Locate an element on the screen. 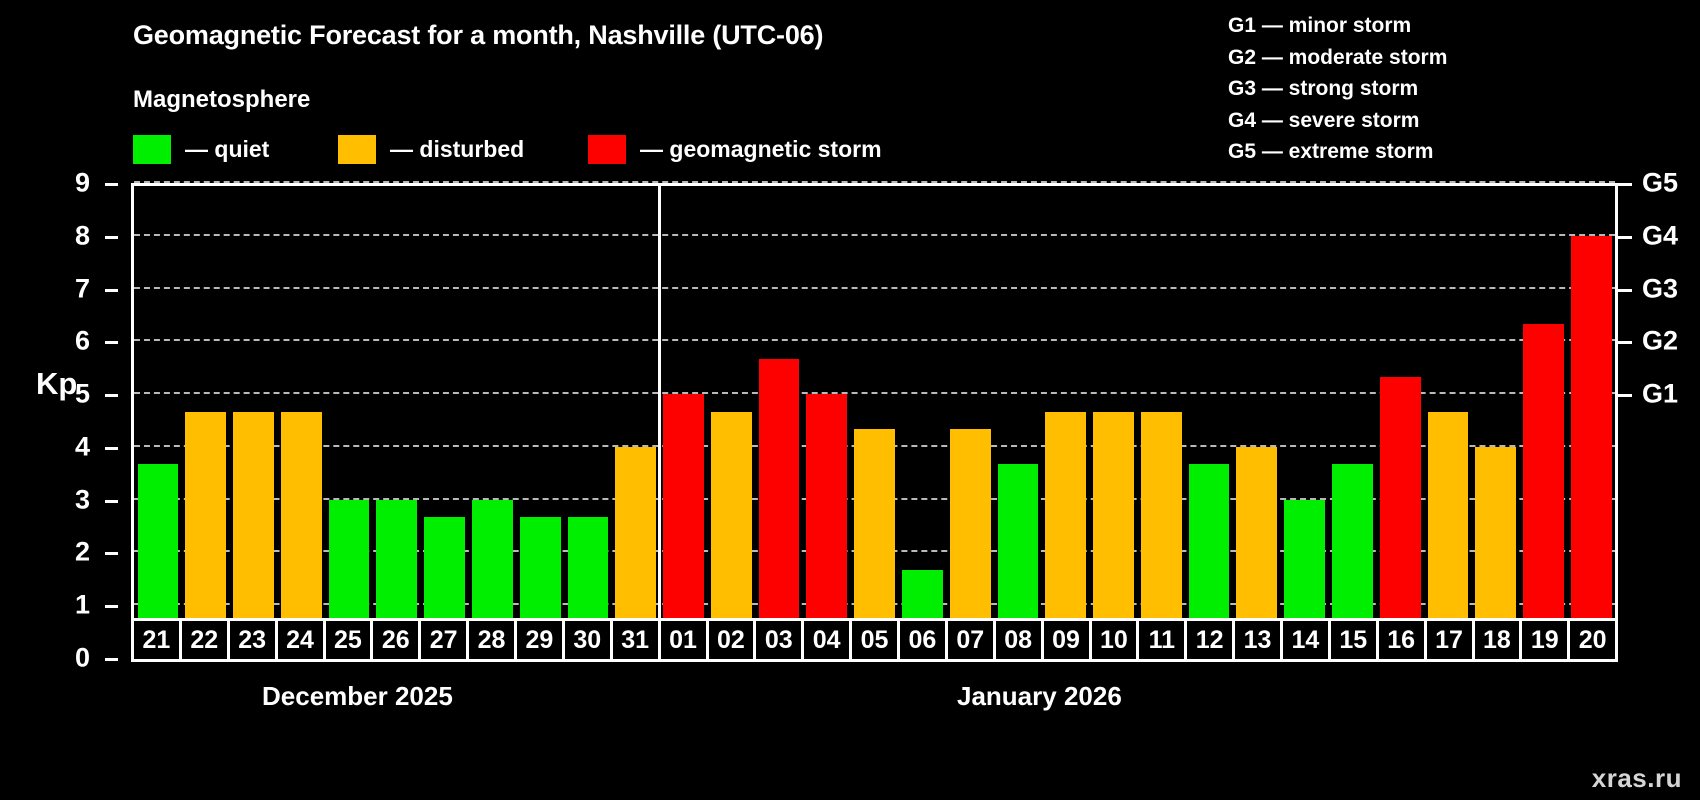  g-scale-line-g1: G1 — minor storm is located at coordinates (1320, 25).